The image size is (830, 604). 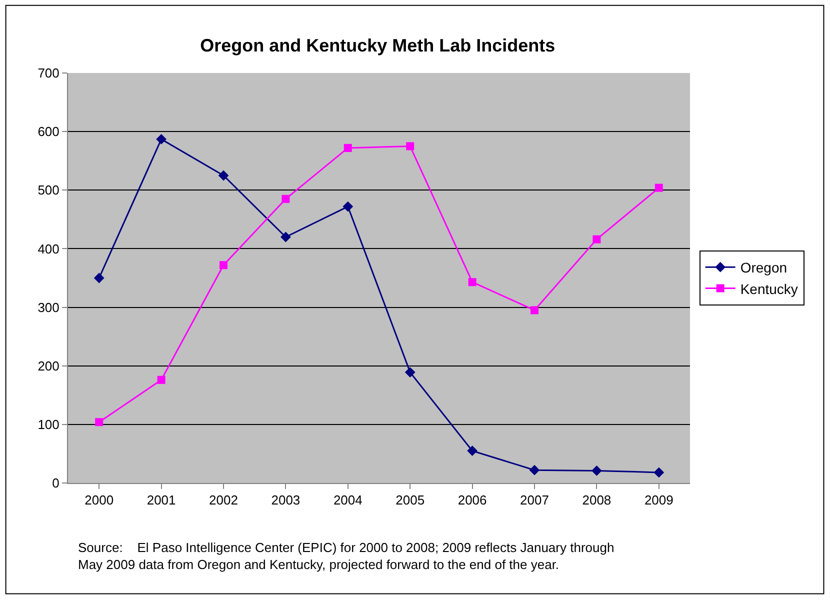 What do you see at coordinates (49, 248) in the screenshot?
I see `y-tick-label: 400` at bounding box center [49, 248].